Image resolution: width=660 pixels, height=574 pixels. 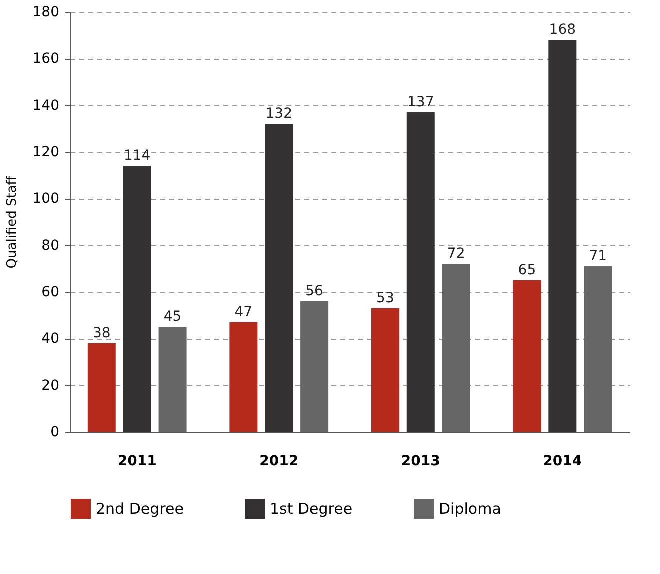 I want to click on y-tick-label: 100, so click(x=46, y=199).